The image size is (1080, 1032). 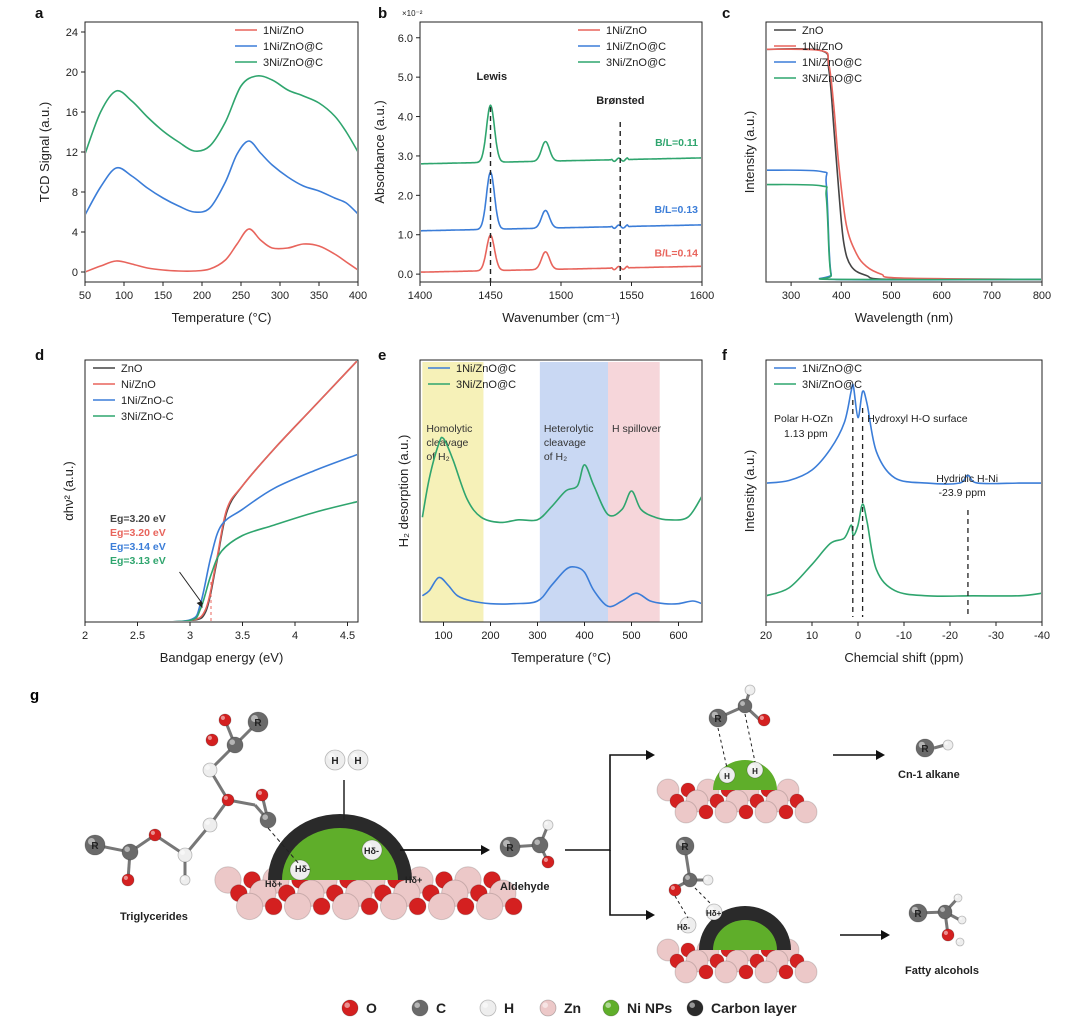 What do you see at coordinates (692, 1005) in the screenshot?
I see `legend-atom-5-shine` at bounding box center [692, 1005].